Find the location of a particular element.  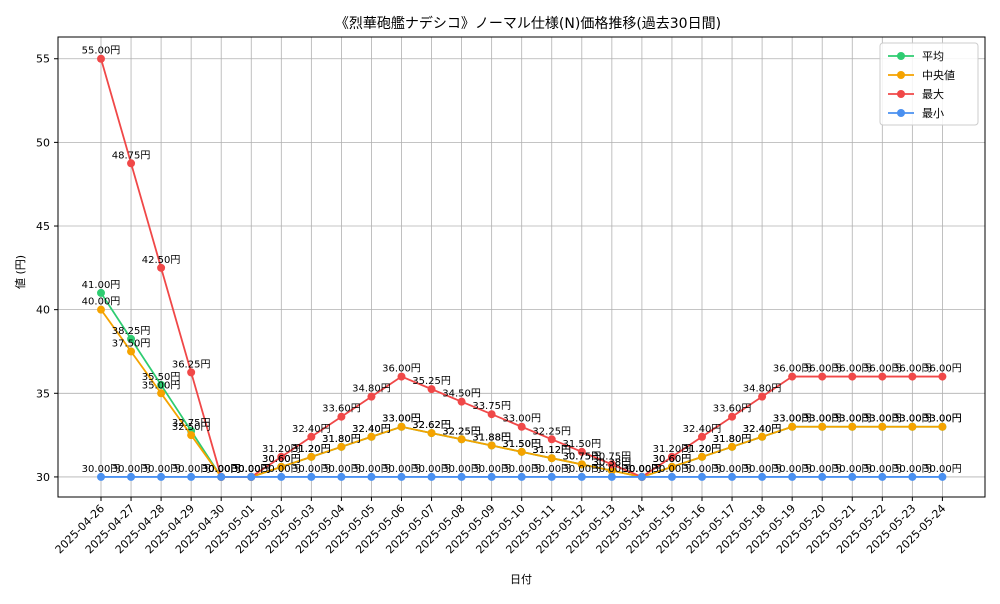

data-label: 33.75円 is located at coordinates (491, 406).